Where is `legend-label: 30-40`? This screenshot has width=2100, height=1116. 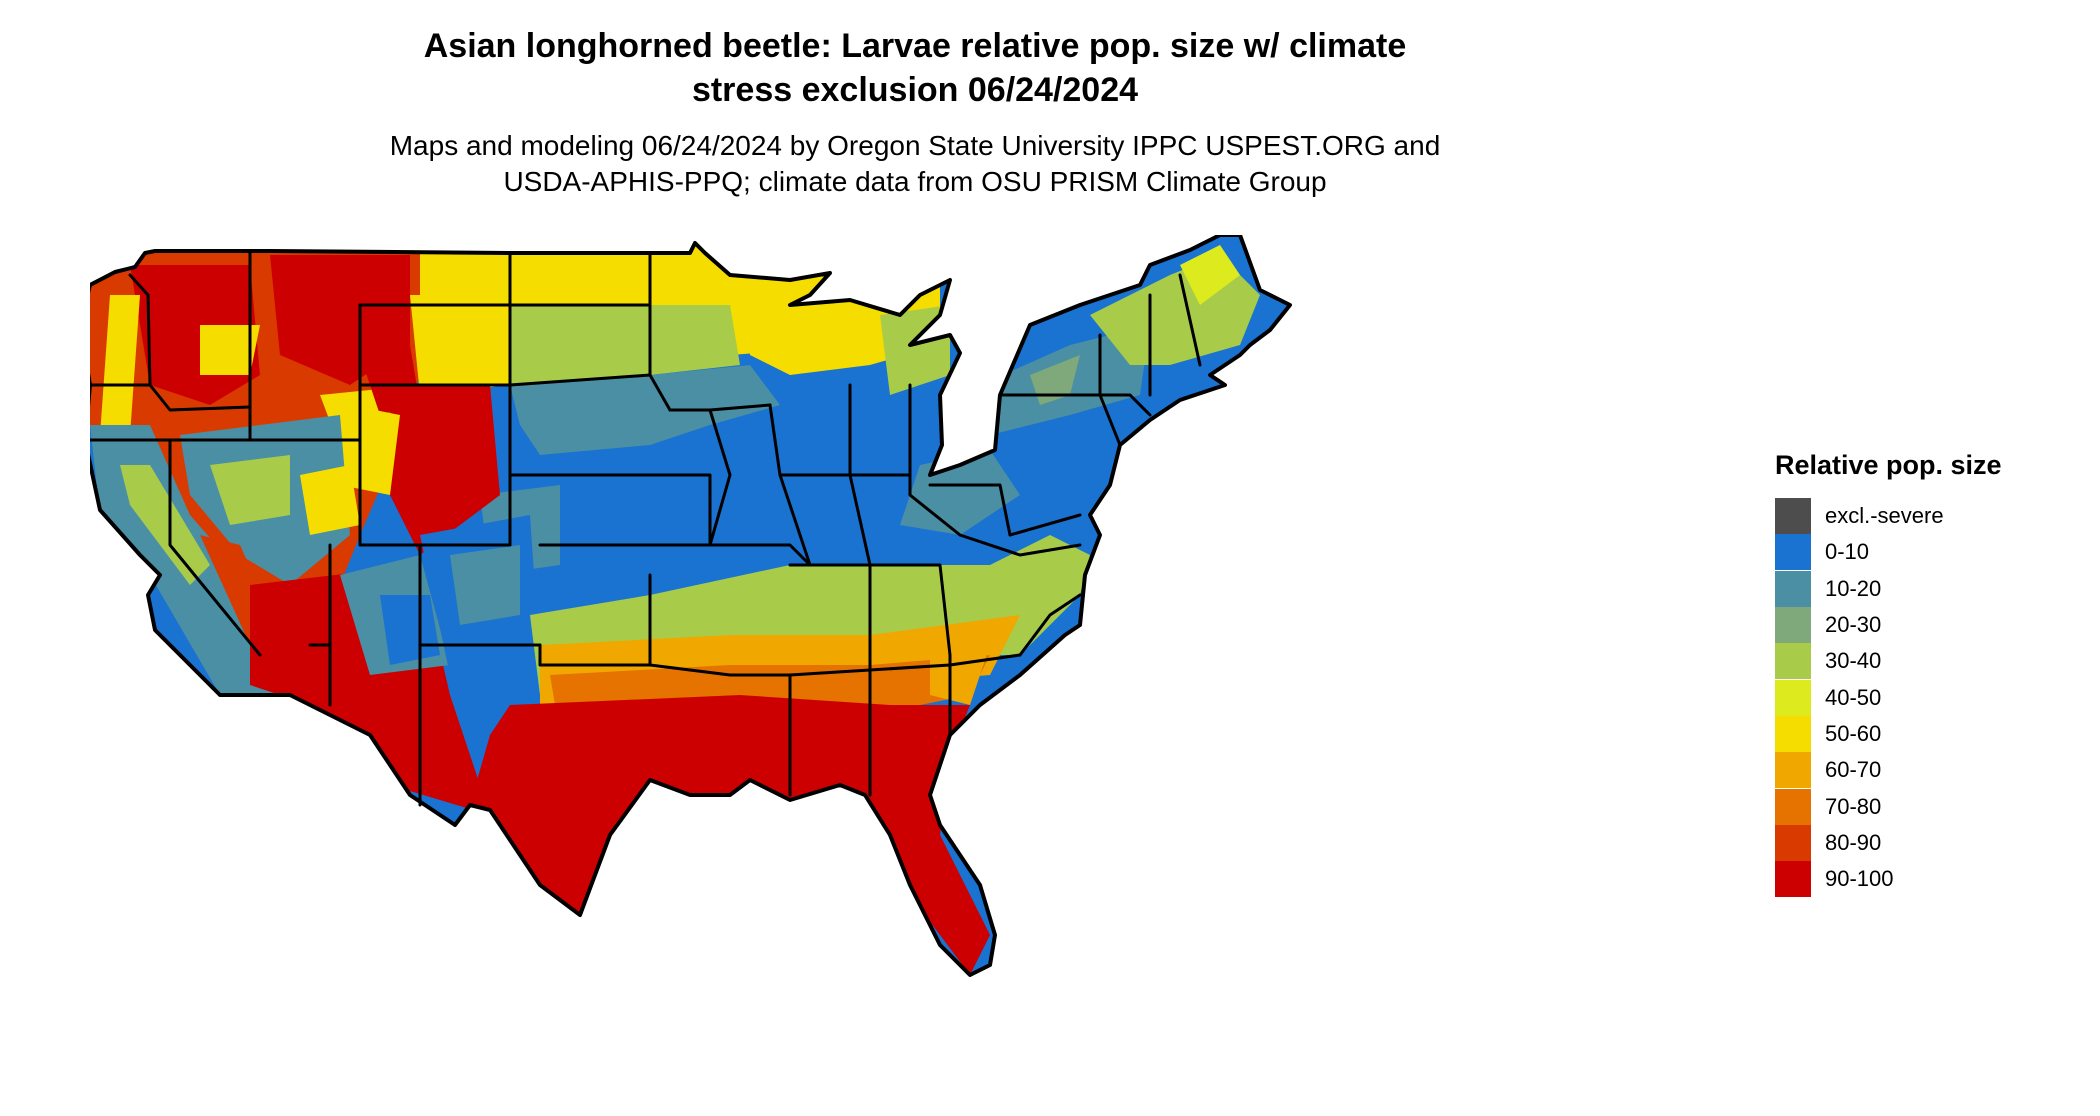 legend-label: 30-40 is located at coordinates (1853, 661).